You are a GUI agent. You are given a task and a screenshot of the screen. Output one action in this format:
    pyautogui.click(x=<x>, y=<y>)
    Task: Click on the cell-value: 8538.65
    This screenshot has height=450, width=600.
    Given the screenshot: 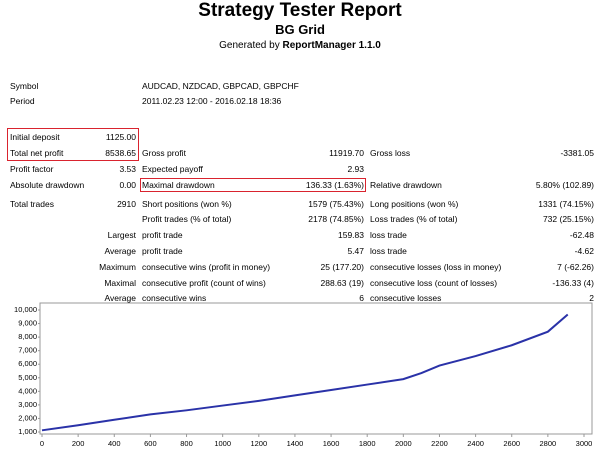 What is the action you would take?
    pyautogui.click(x=120, y=153)
    